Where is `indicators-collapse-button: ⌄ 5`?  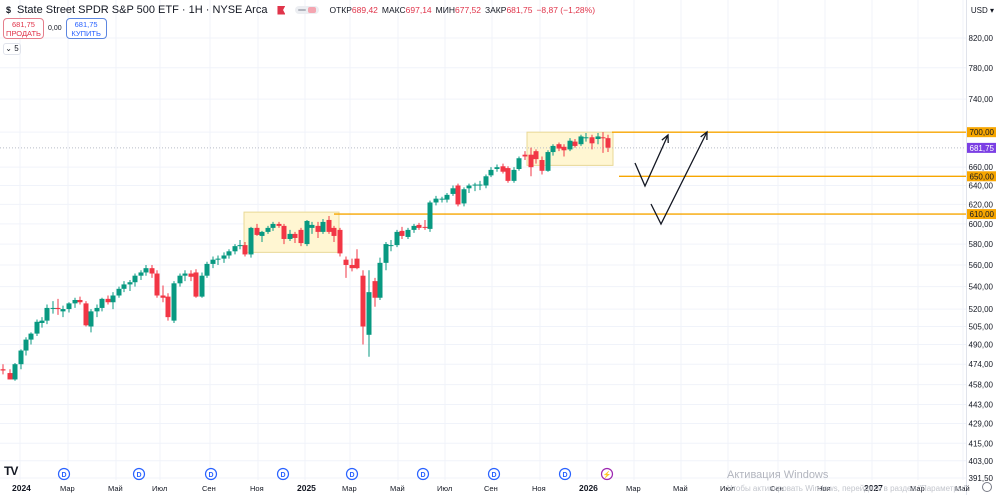 indicators-collapse-button: ⌄ 5 is located at coordinates (12, 49).